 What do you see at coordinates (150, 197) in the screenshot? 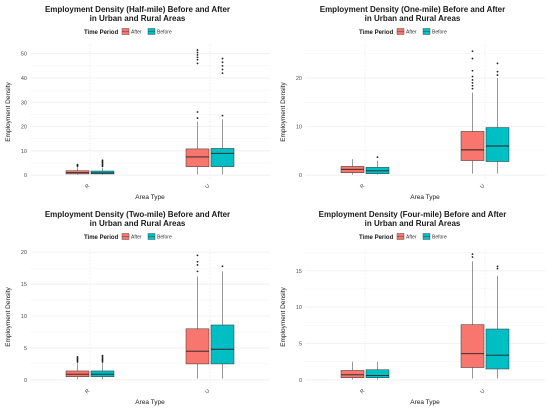
I see `x-axis-label: Area Type` at bounding box center [150, 197].